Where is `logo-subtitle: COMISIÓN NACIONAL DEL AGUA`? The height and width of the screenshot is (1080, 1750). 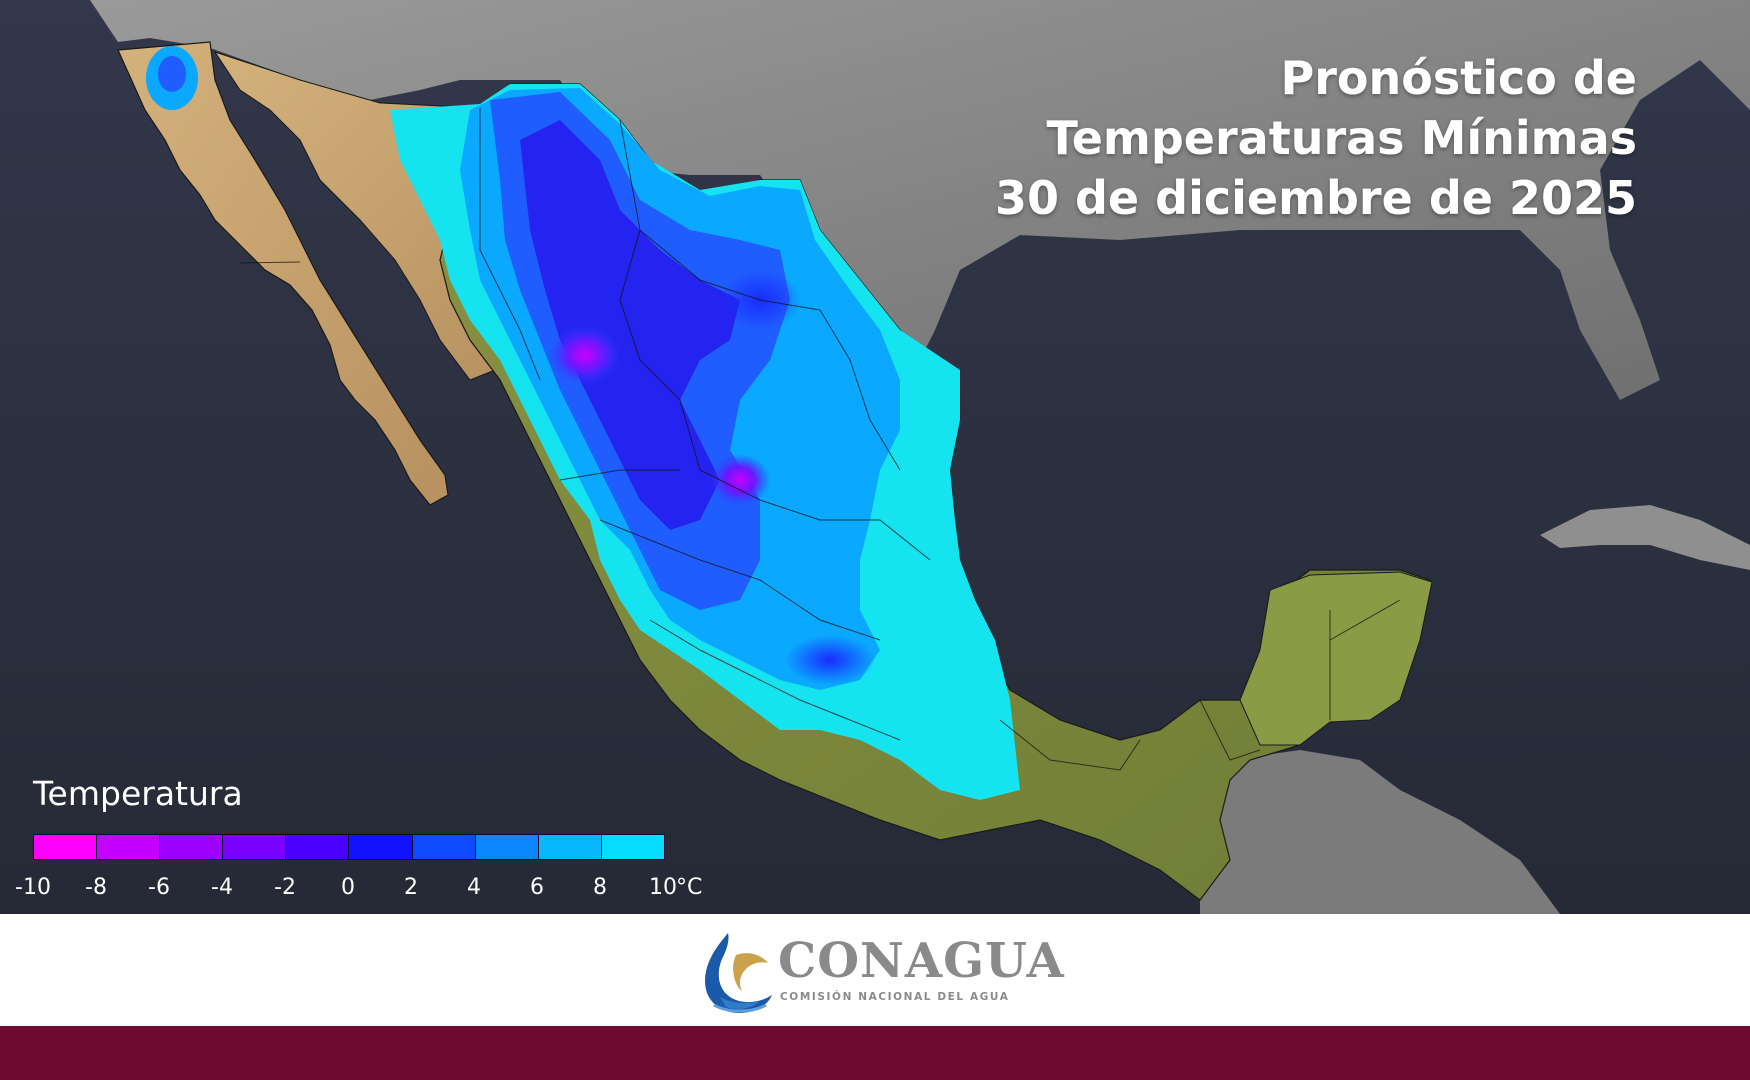
logo-subtitle: COMISIÓN NACIONAL DEL AGUA is located at coordinates (895, 997).